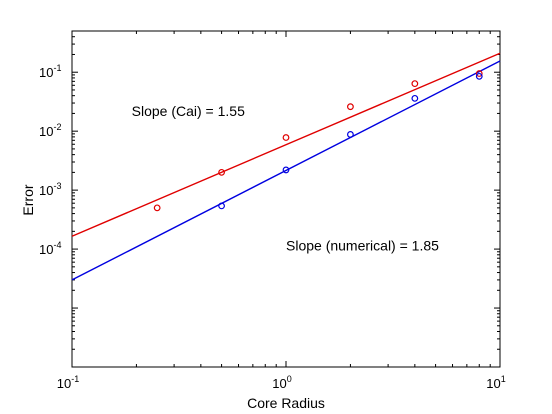  What do you see at coordinates (68, 382) in the screenshot?
I see `x-tick-label: 10⁻¹` at bounding box center [68, 382].